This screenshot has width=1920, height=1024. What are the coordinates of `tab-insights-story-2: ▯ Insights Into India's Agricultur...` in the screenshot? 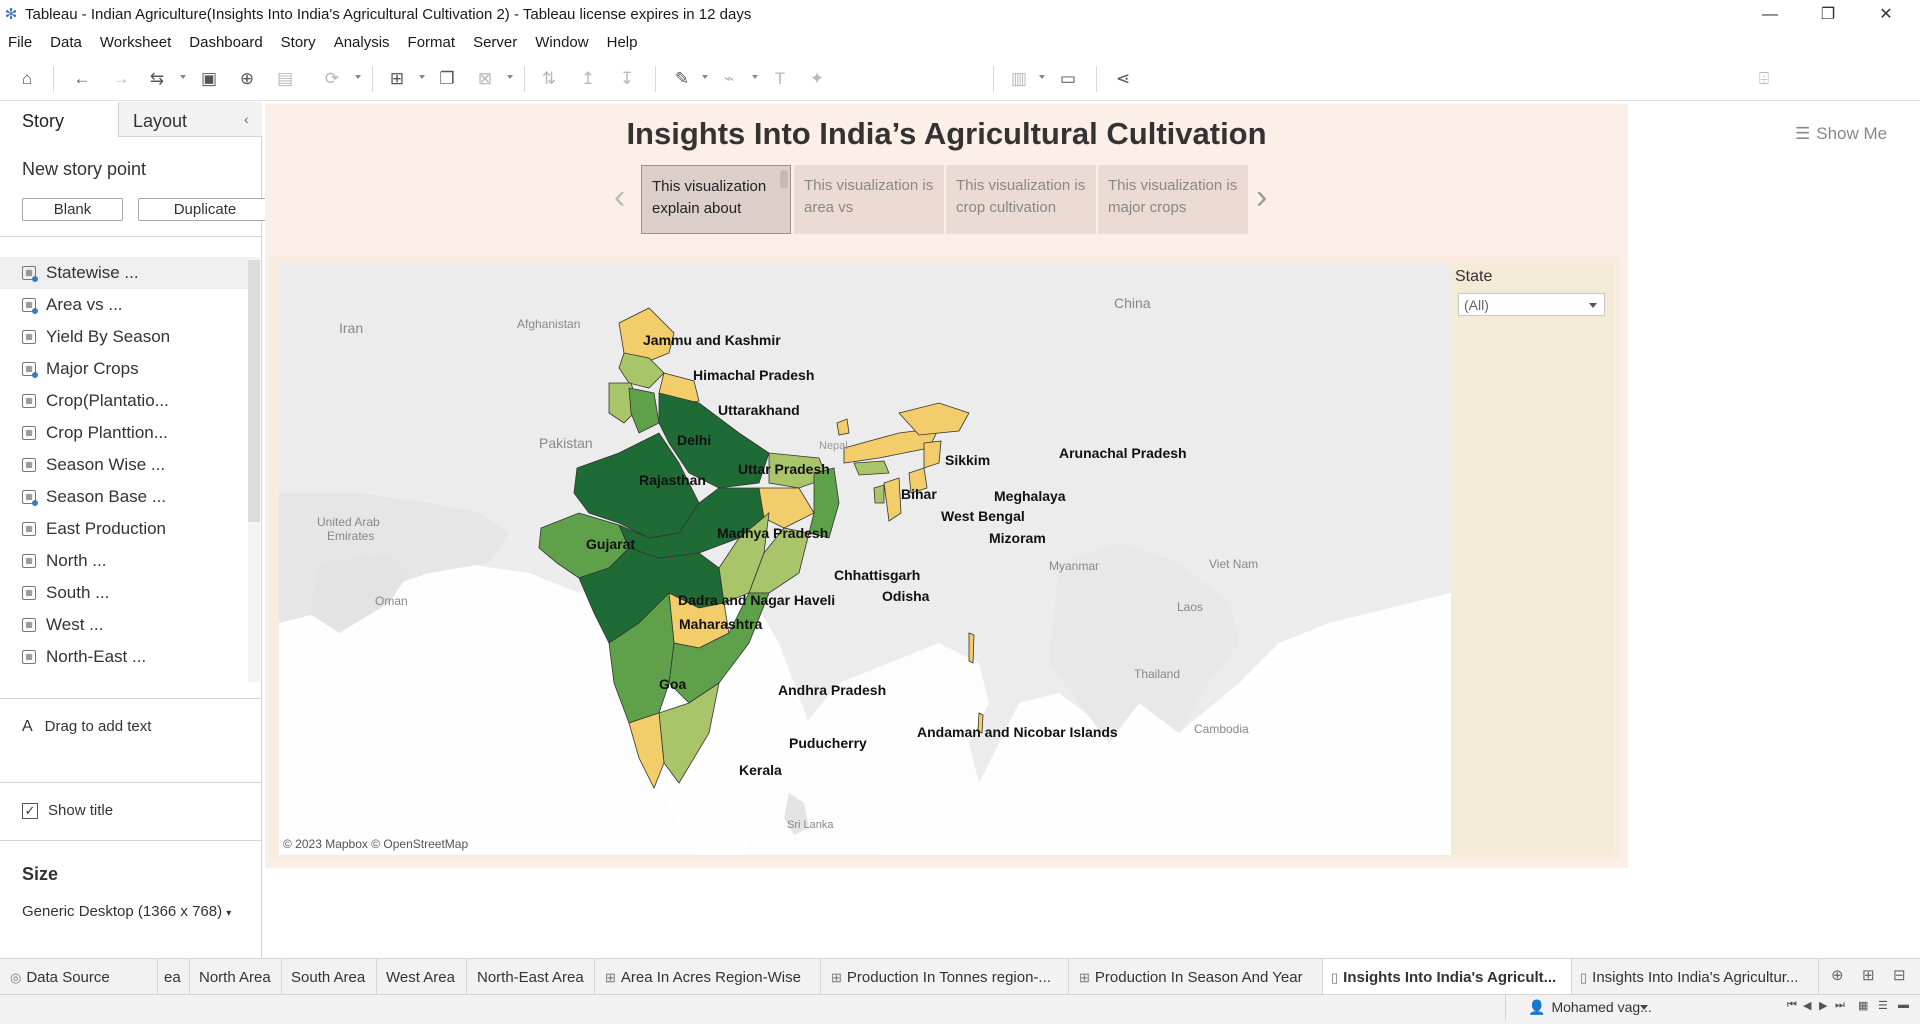 It's located at (1695, 977).